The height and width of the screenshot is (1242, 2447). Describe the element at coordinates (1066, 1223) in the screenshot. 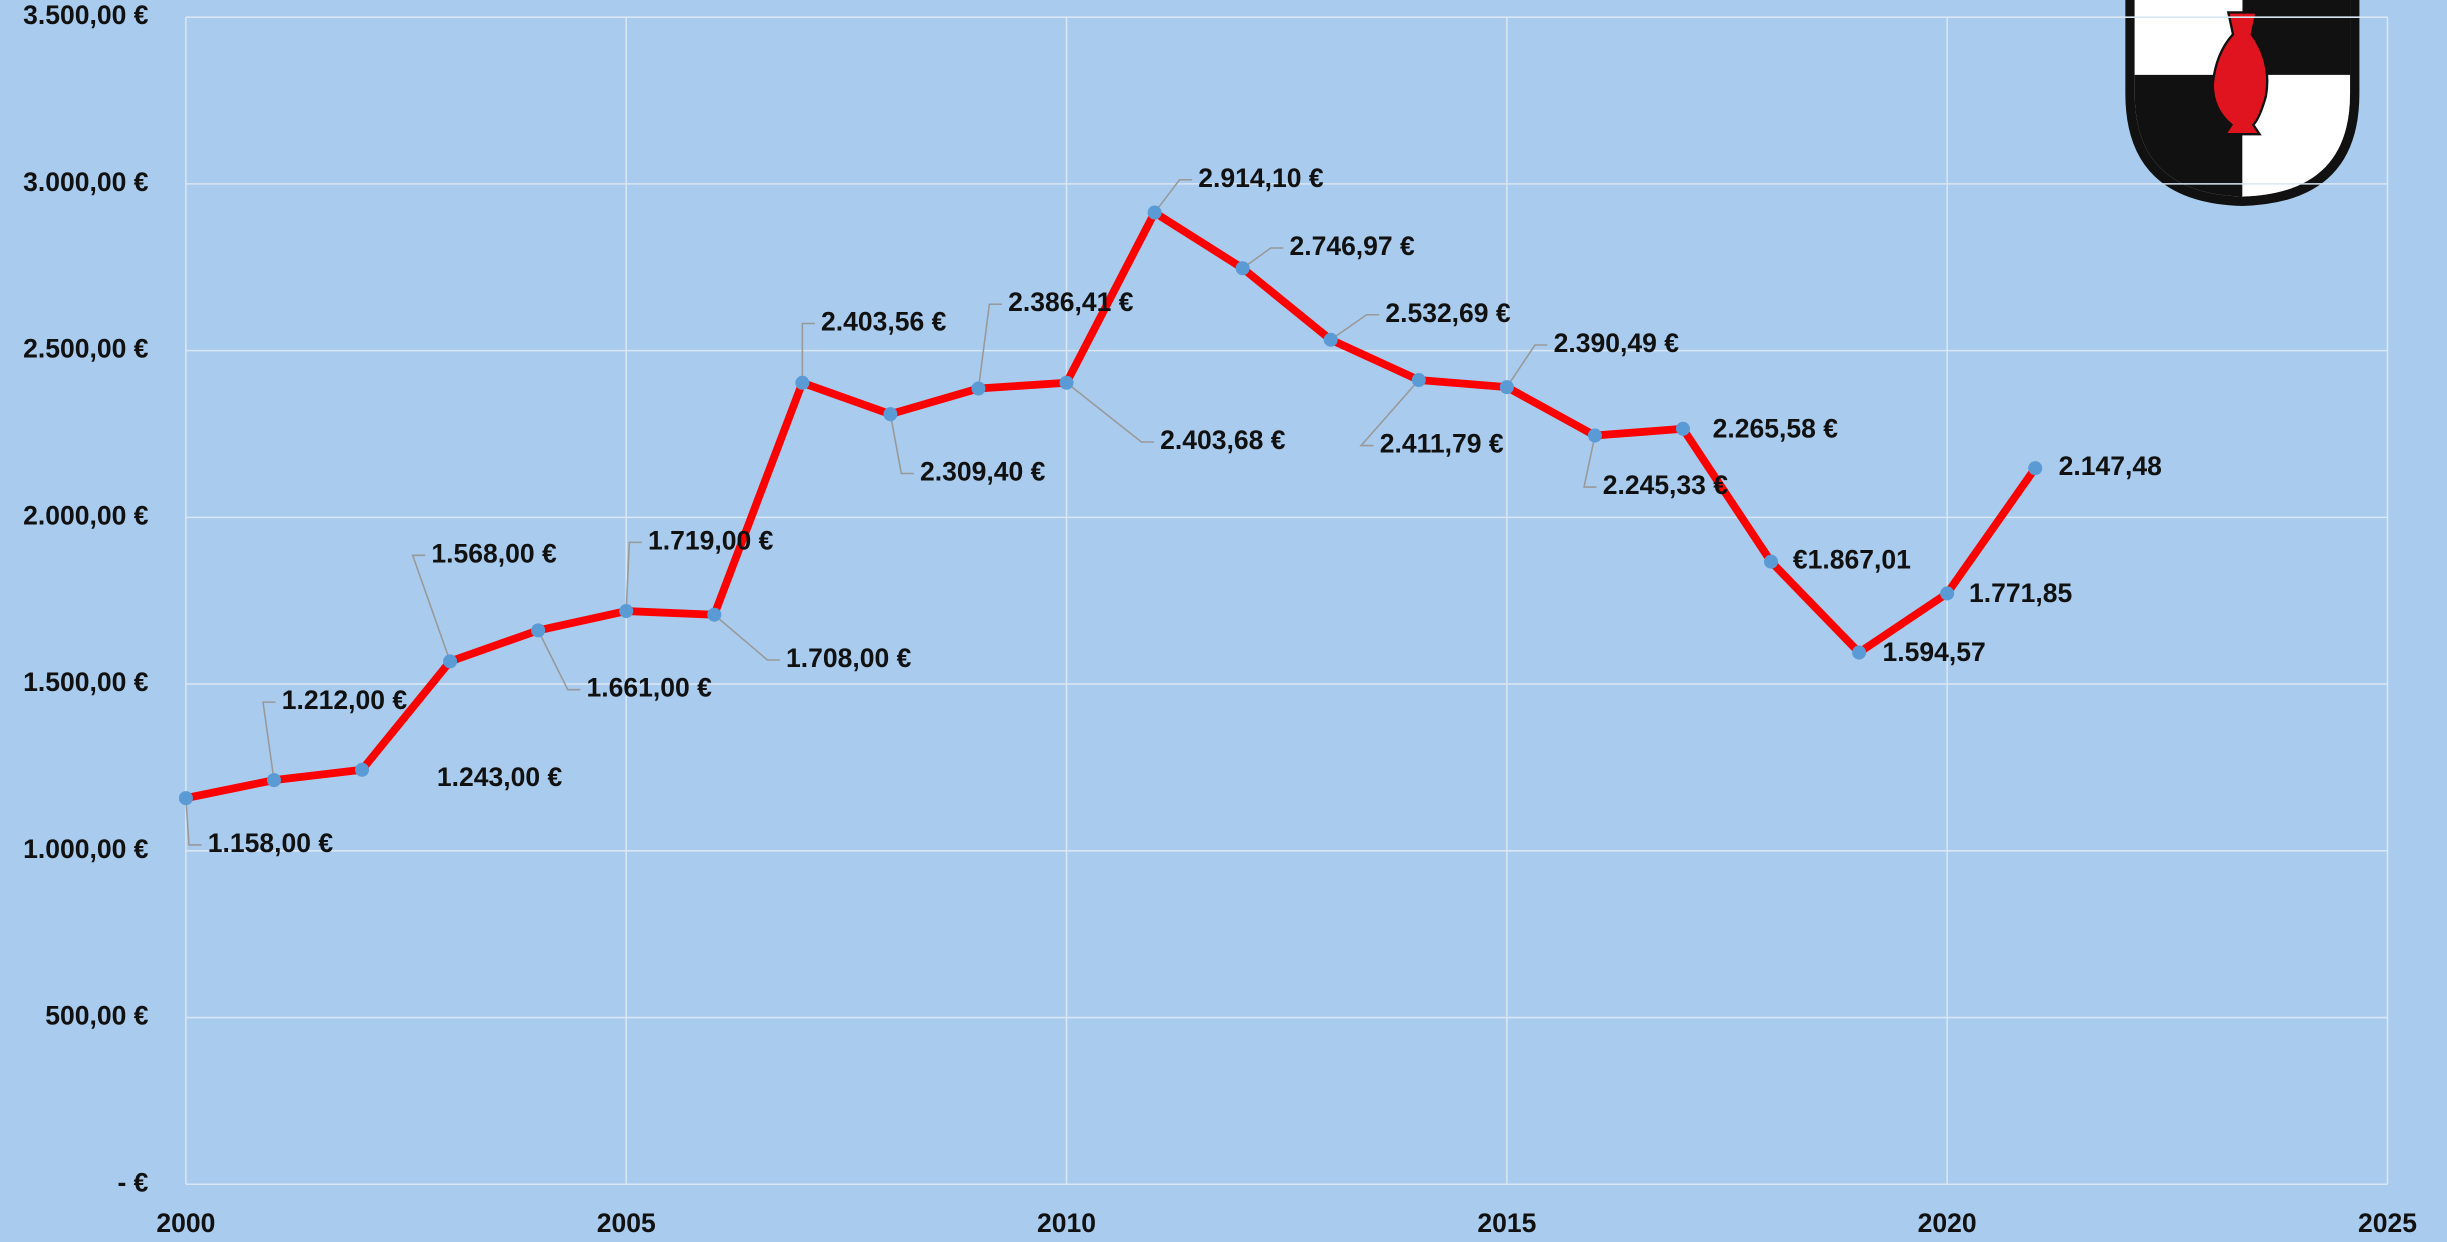

I see `x-tick-label: 2010` at that location.